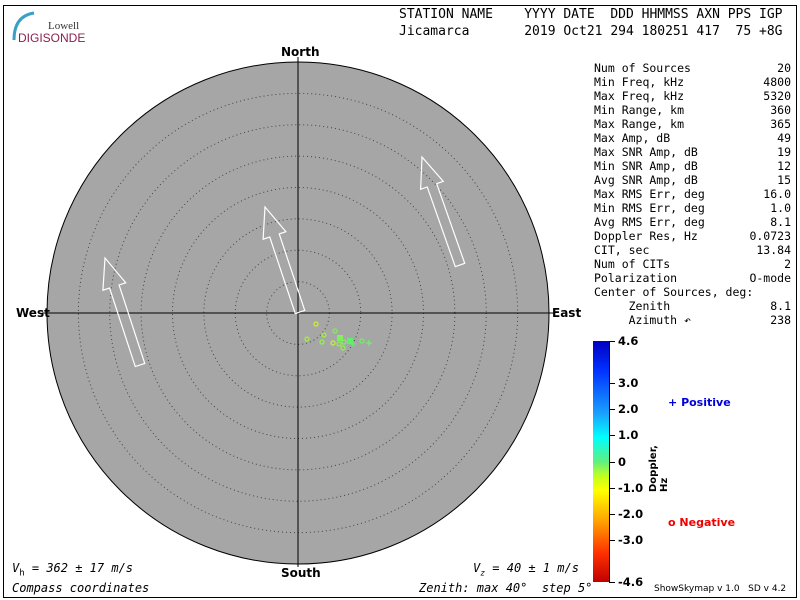 The width and height of the screenshot is (800, 600). Describe the element at coordinates (784, 166) in the screenshot. I see `stat-value: 12` at that location.